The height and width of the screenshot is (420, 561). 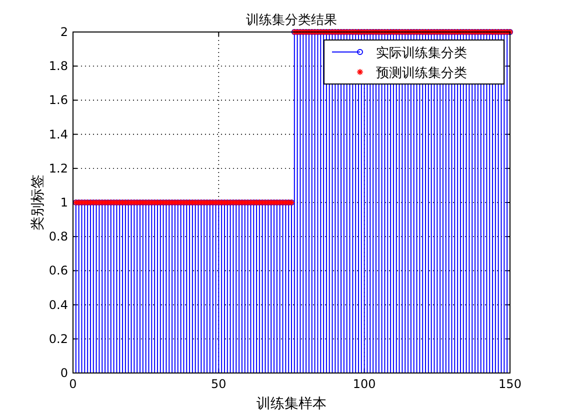 I want to click on y-tick-label: 1.2, so click(x=58, y=168).